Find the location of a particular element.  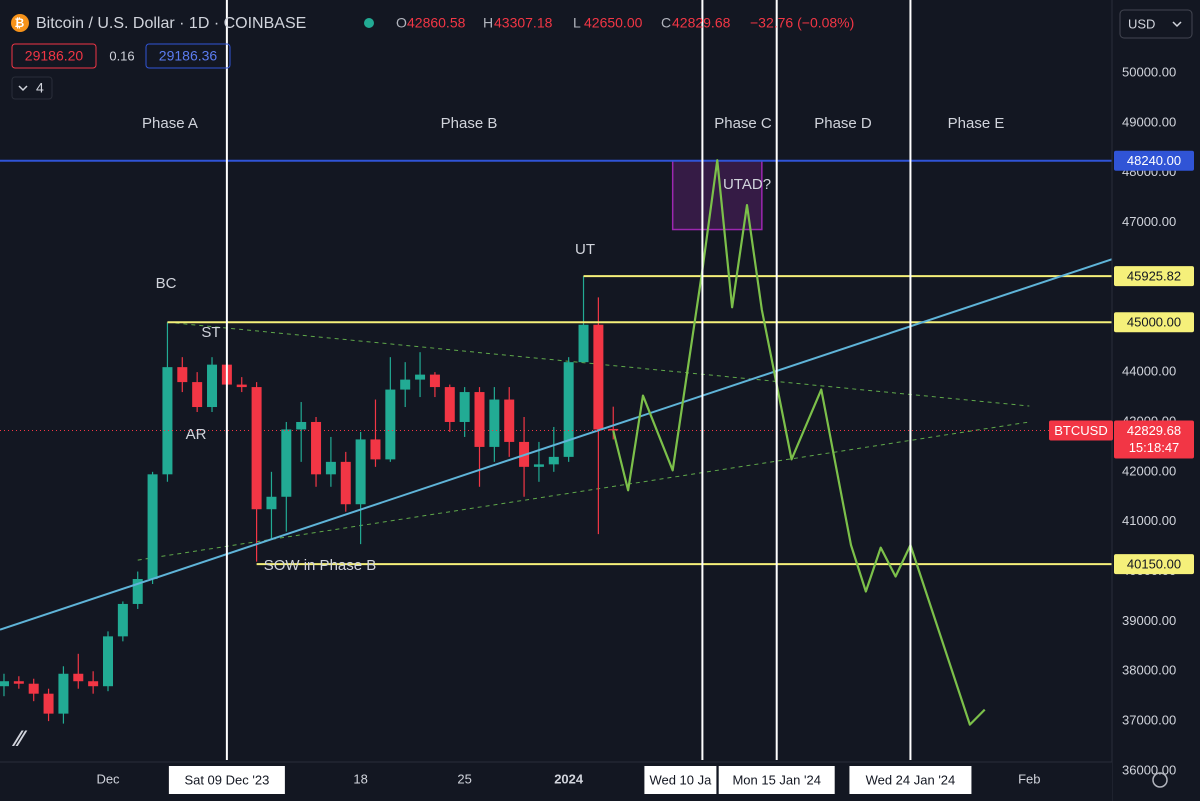

currency-select is located at coordinates (1156, 24).